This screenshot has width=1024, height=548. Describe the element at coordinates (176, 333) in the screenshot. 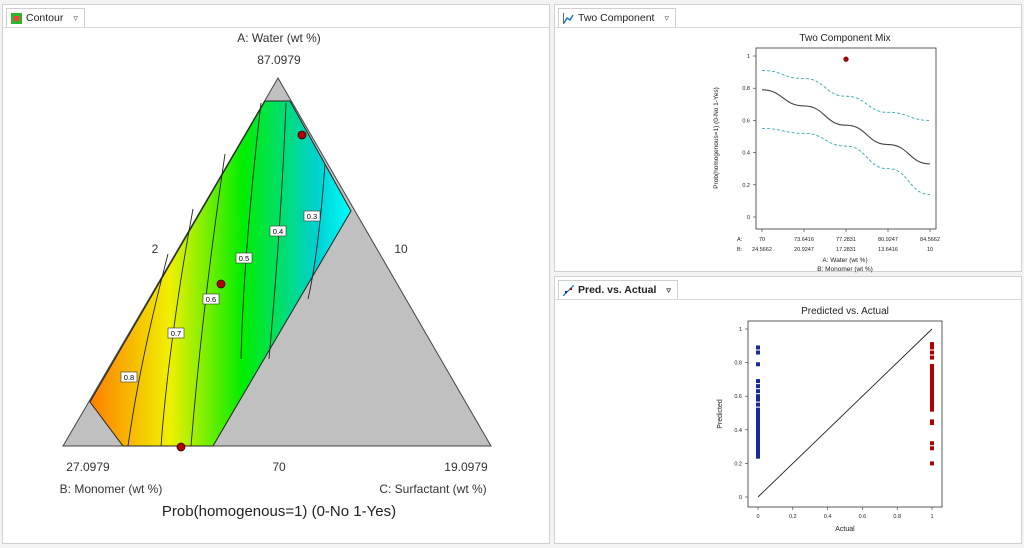

I see `contour-label-0.7: 0.7` at that location.